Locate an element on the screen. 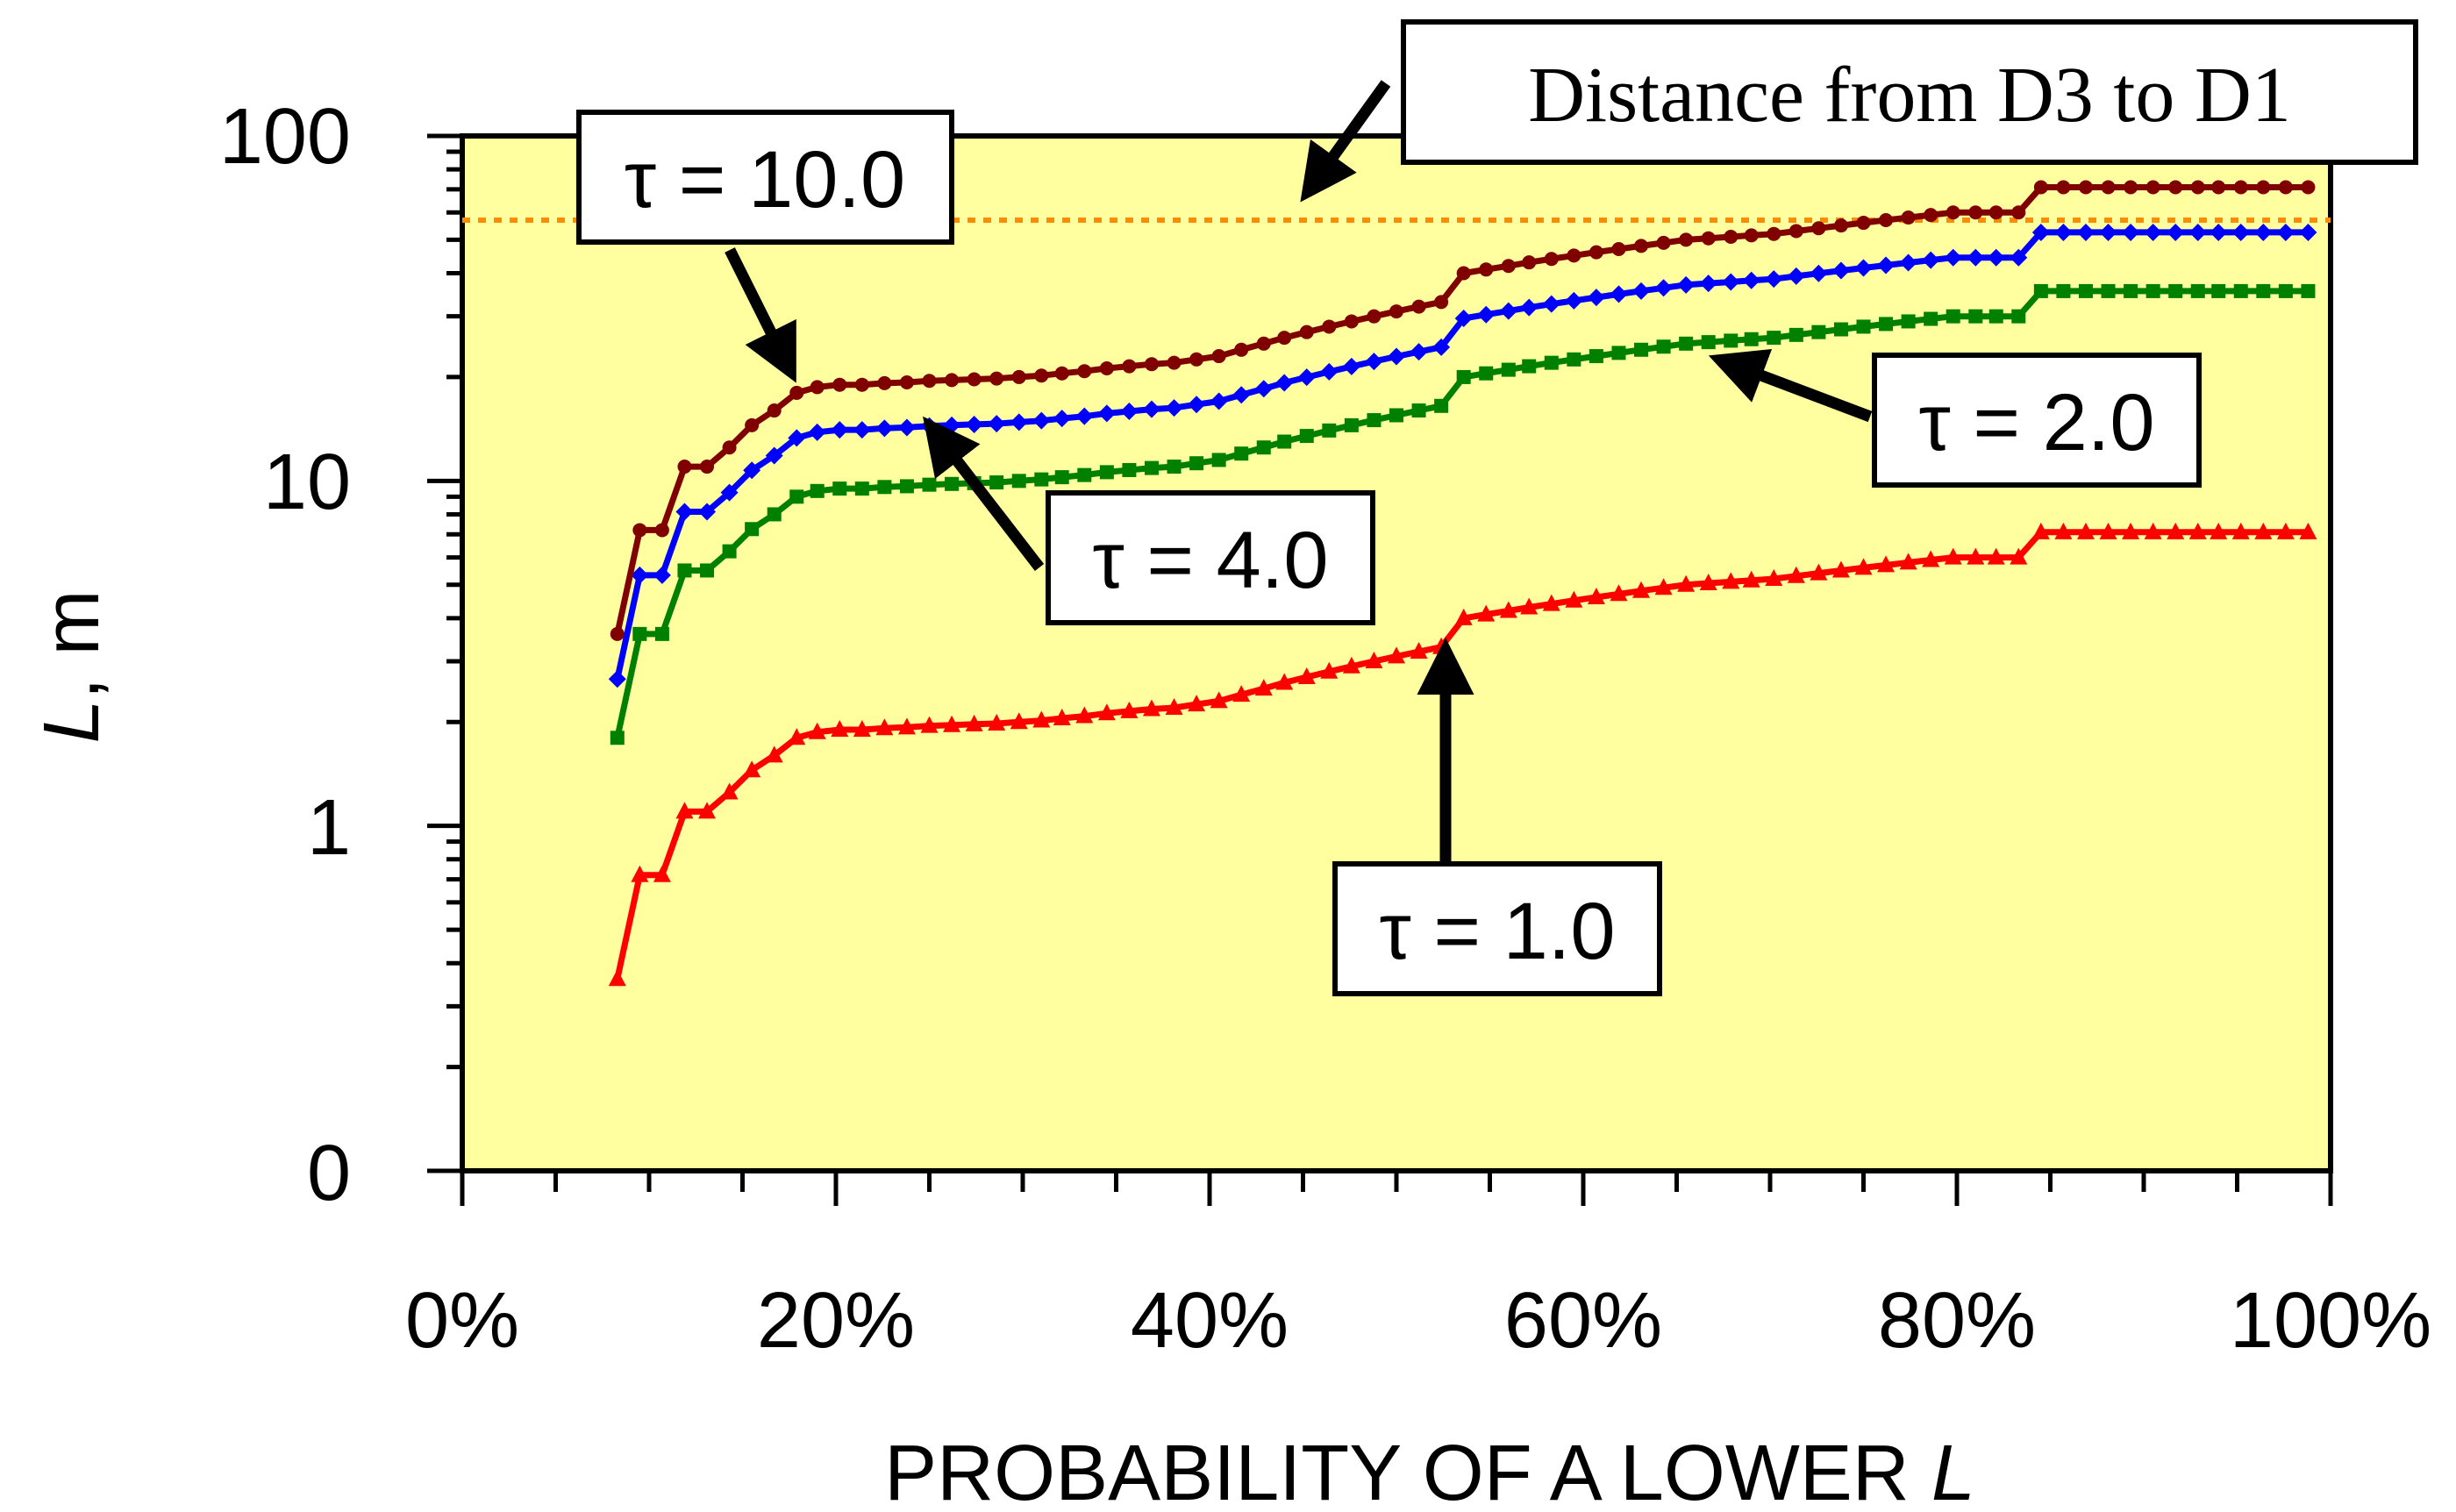  tau-4-callout: τ = 4.0 is located at coordinates (1210, 557).